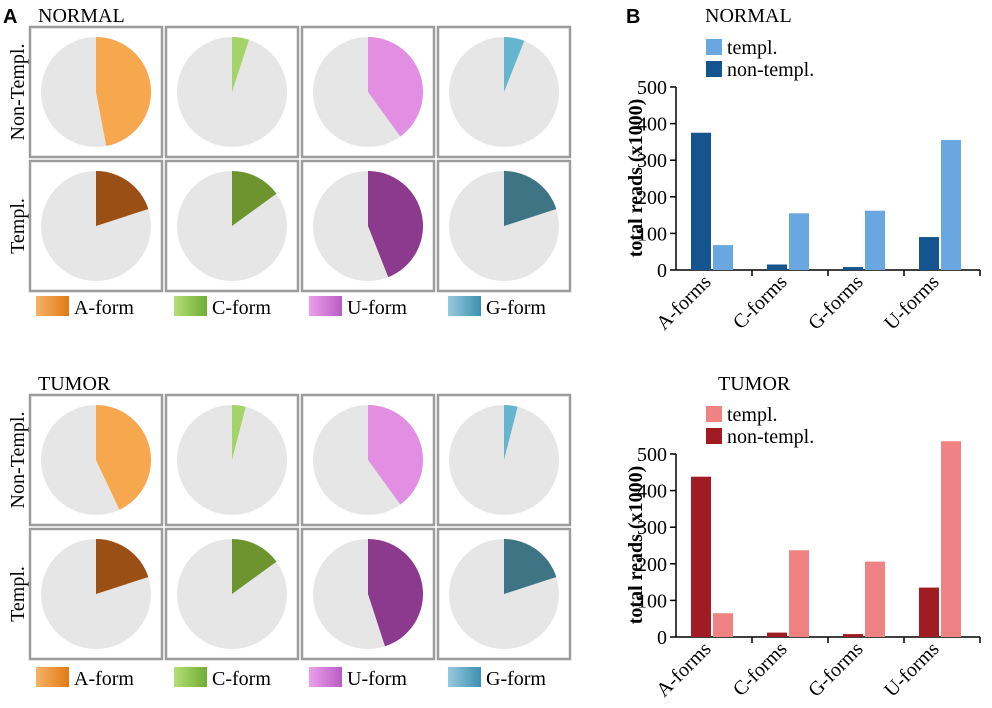 This screenshot has height=708, width=992. I want to click on pie-grid-title: TUMOR, so click(74, 384).